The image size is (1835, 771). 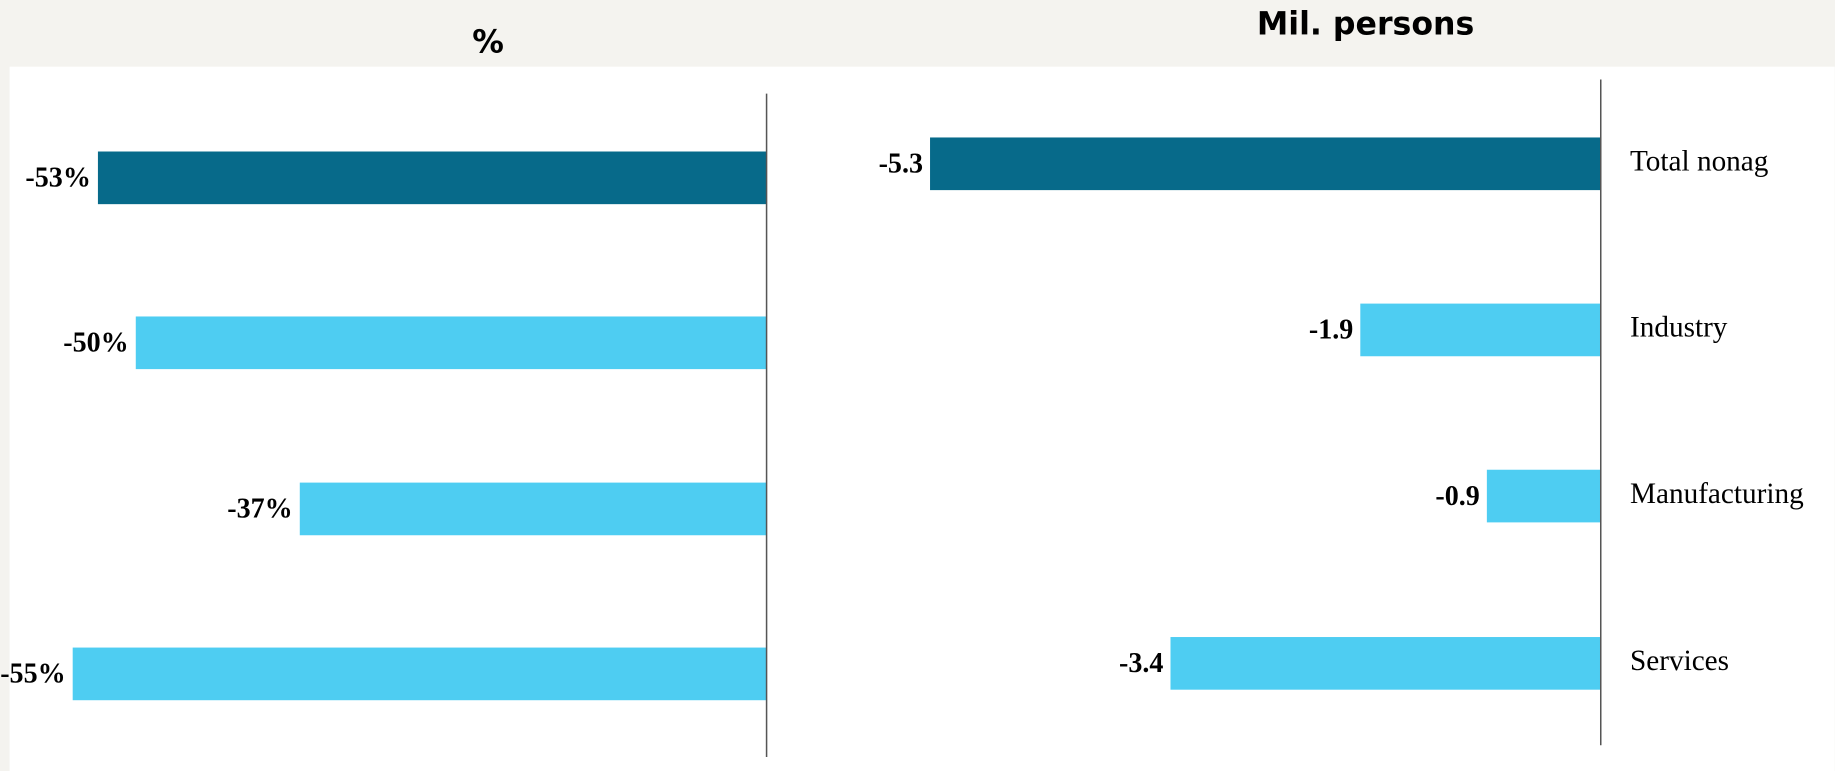 What do you see at coordinates (95, 343) in the screenshot?
I see `value-label: -50%` at bounding box center [95, 343].